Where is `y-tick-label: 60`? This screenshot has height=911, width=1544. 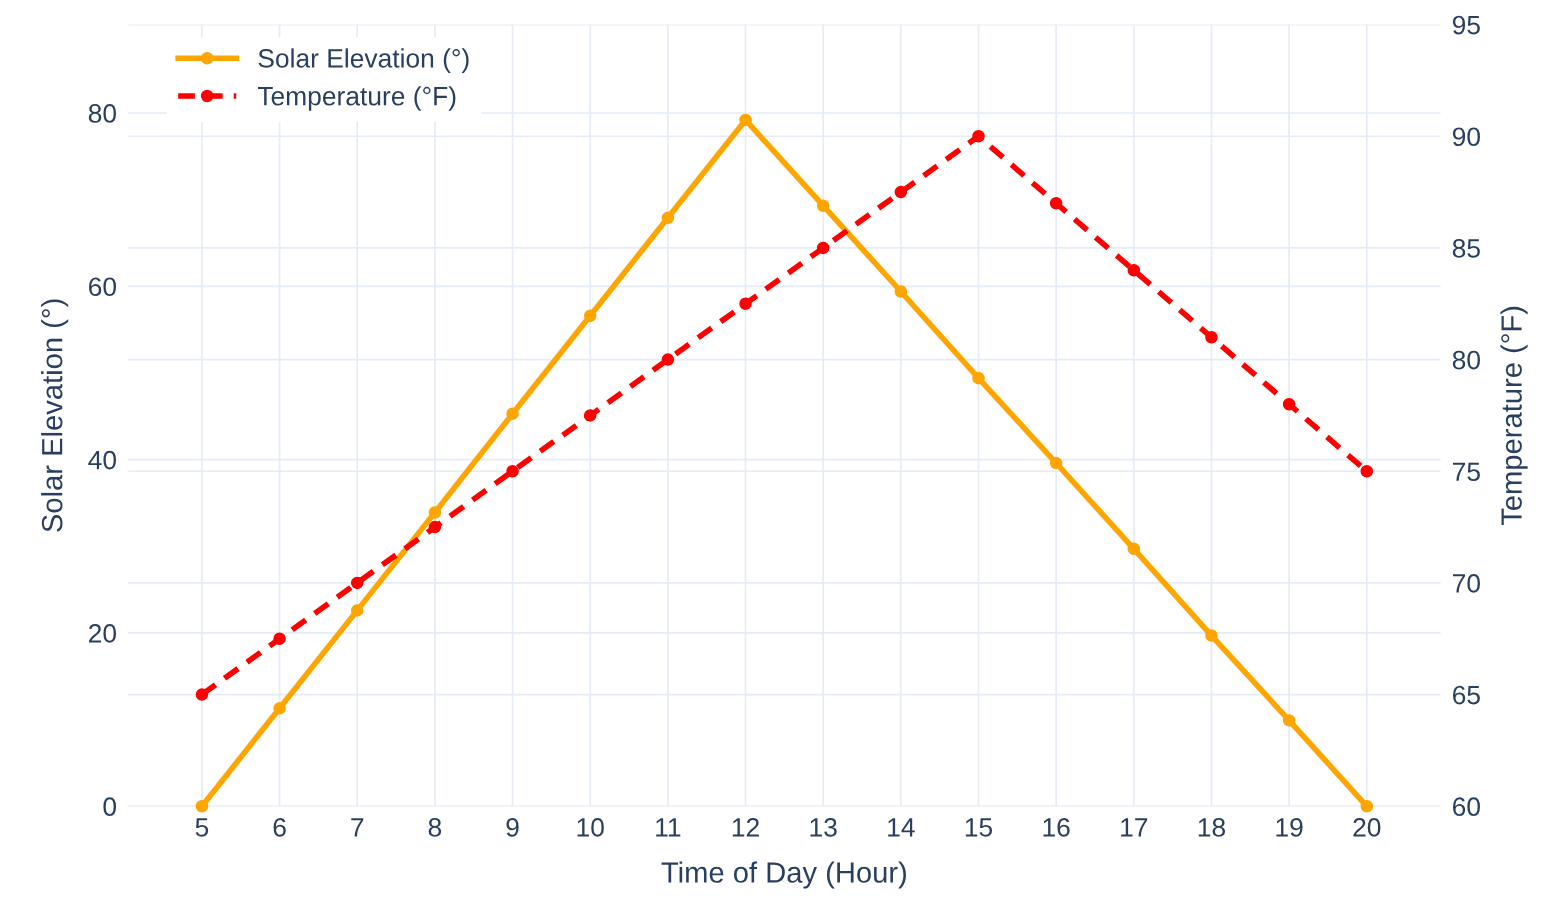
y-tick-label: 60 is located at coordinates (103, 287).